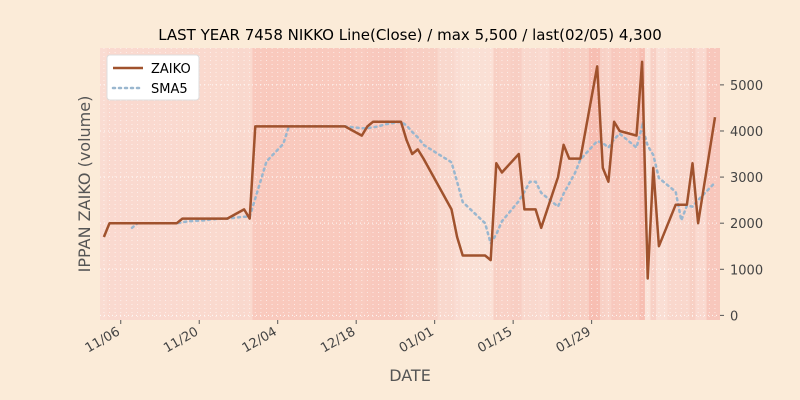  Describe the element at coordinates (746, 86) in the screenshot. I see `y-tick-label: 5000` at that location.